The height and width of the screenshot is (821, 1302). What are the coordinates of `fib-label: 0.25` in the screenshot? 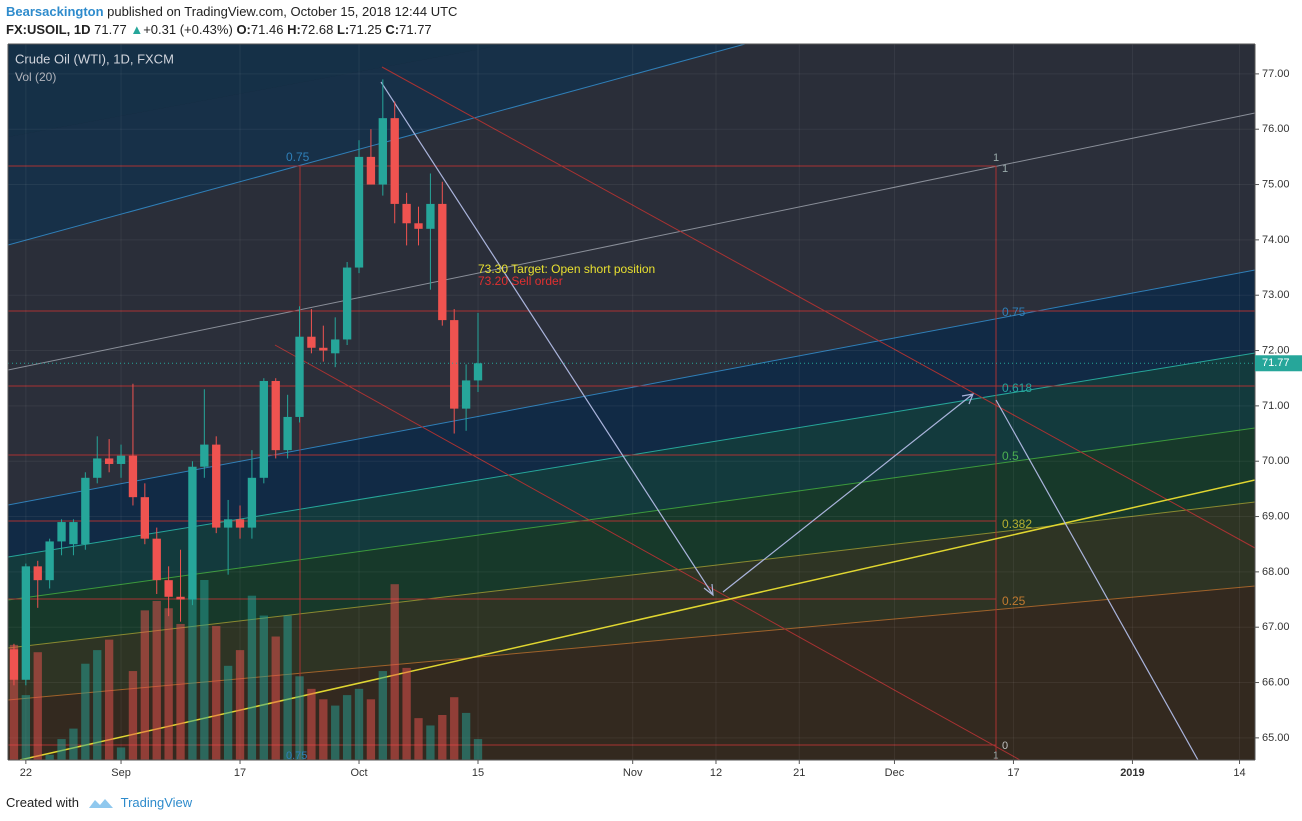 It's located at (1014, 601).